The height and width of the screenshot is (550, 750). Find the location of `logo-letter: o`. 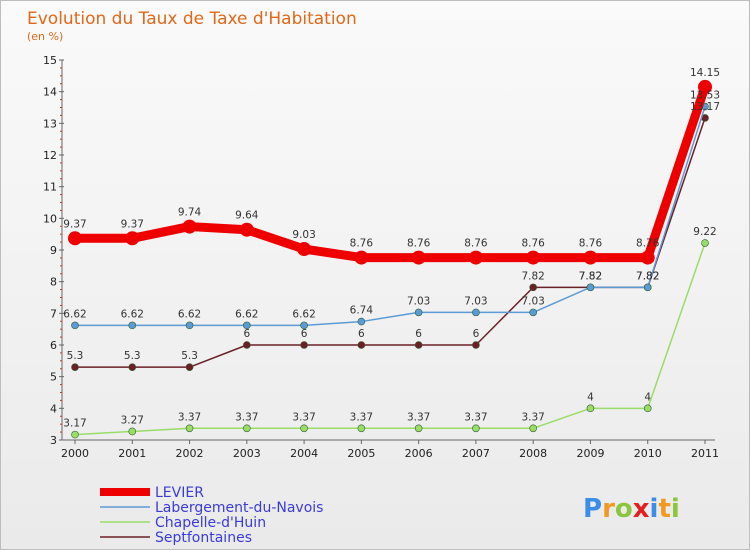

logo-letter: o is located at coordinates (624, 509).